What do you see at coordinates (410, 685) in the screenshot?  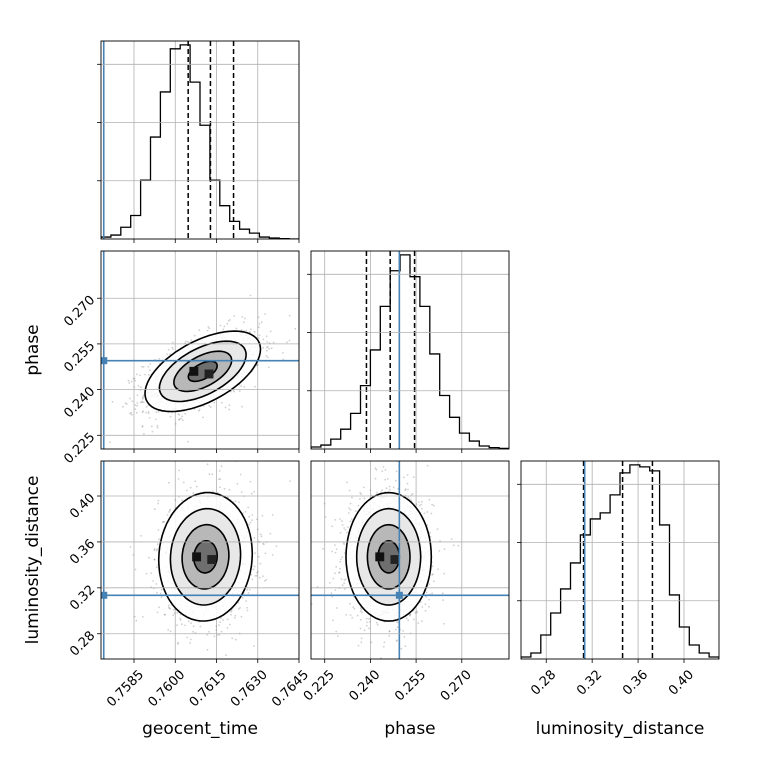 I see `x-tick-label: 0.255` at bounding box center [410, 685].